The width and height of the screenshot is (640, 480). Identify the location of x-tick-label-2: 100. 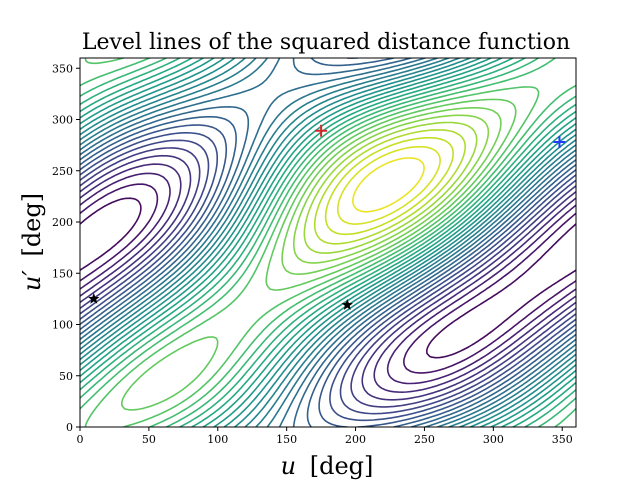
(217, 439).